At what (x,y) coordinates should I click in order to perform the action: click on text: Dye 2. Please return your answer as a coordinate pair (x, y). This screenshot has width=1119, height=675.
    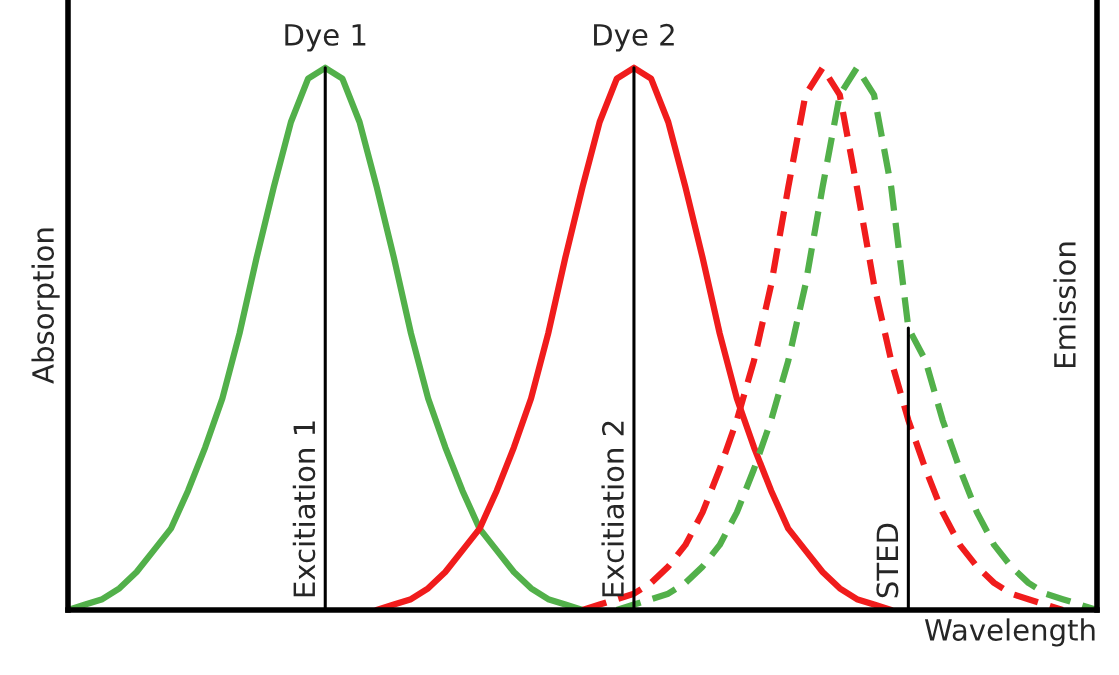
    Looking at the image, I should click on (634, 37).